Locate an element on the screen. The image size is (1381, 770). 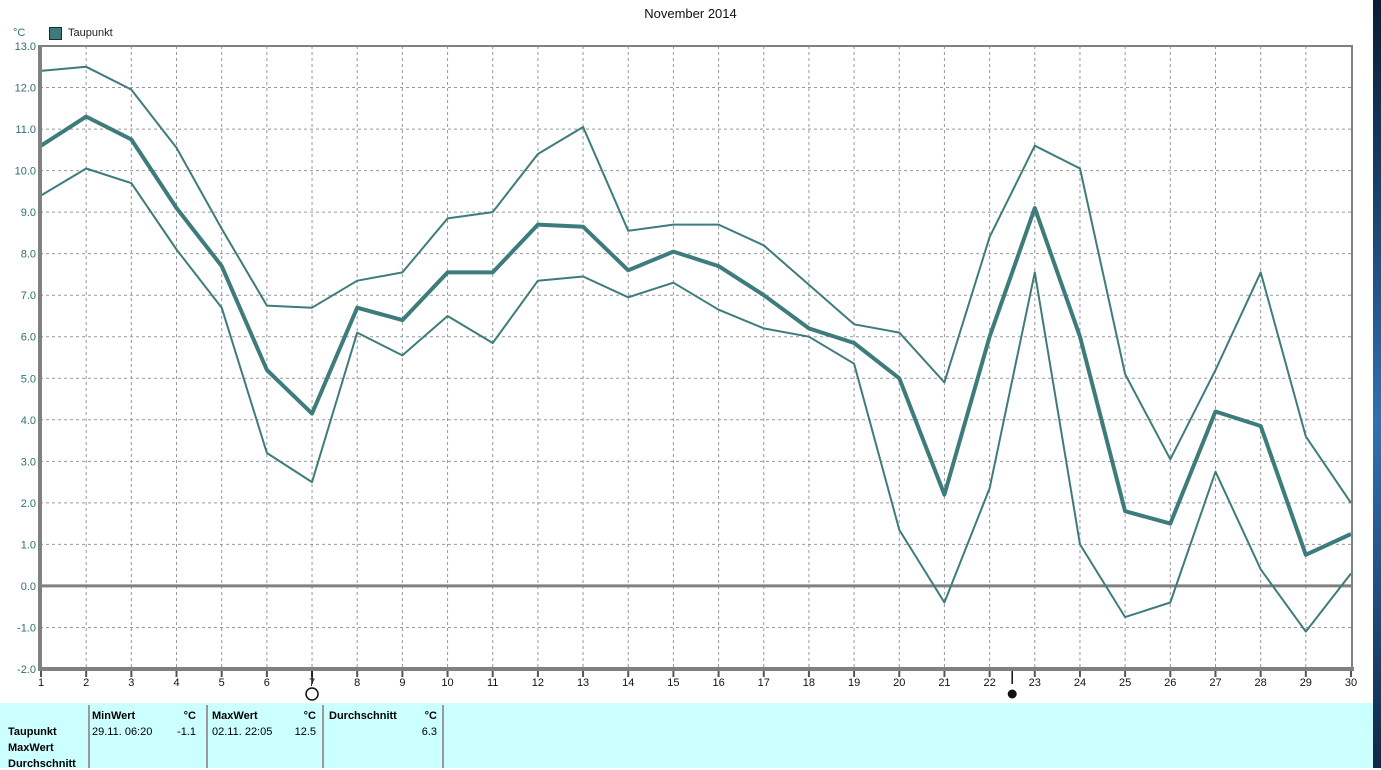
x-tick-label: 12 is located at coordinates (538, 683).